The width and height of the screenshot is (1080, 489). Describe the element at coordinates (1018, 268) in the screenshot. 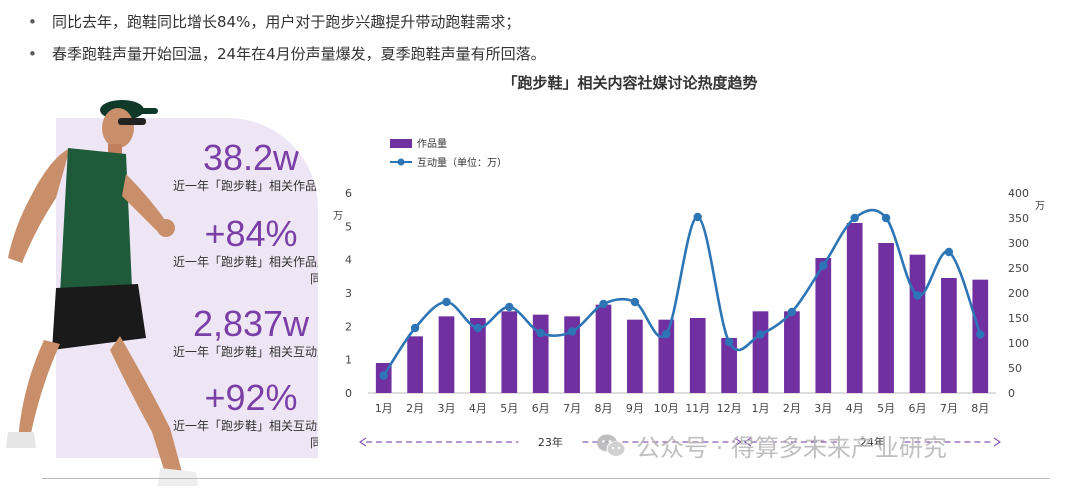

I see `right-tick-label: 250` at that location.